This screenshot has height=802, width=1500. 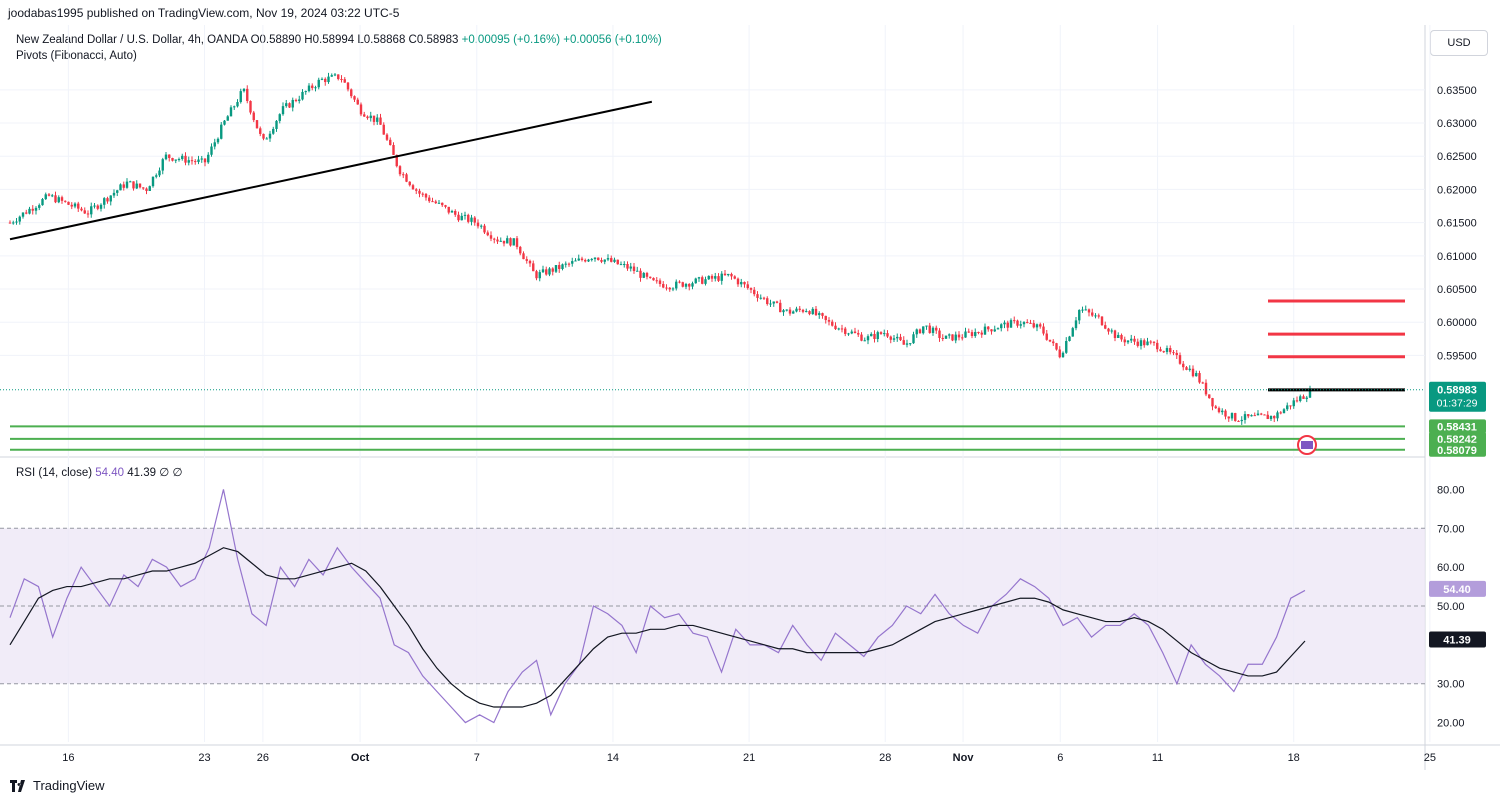 I want to click on y-tick-label: 0.61500, so click(x=1457, y=224).